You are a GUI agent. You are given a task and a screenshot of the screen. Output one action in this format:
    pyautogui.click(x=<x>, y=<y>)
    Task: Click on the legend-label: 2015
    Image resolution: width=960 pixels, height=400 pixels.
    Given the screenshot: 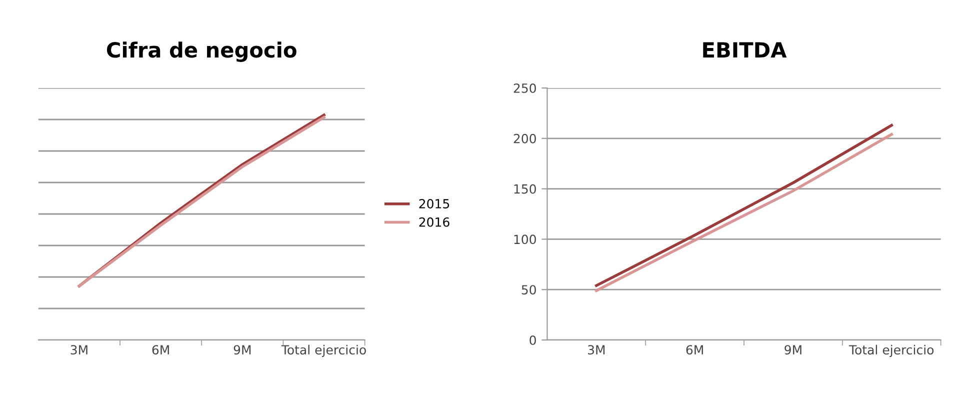 What is the action you would take?
    pyautogui.click(x=434, y=203)
    